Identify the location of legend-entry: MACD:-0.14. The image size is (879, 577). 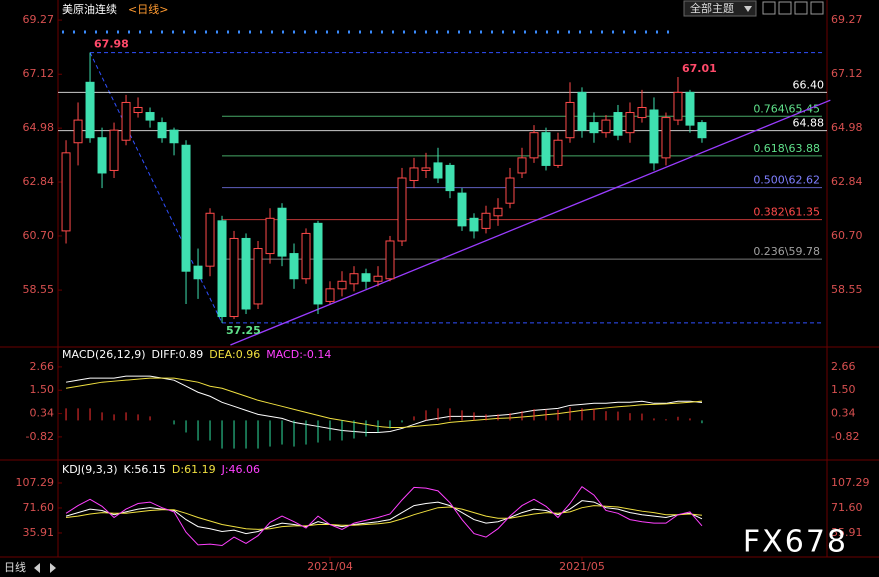
(298, 354).